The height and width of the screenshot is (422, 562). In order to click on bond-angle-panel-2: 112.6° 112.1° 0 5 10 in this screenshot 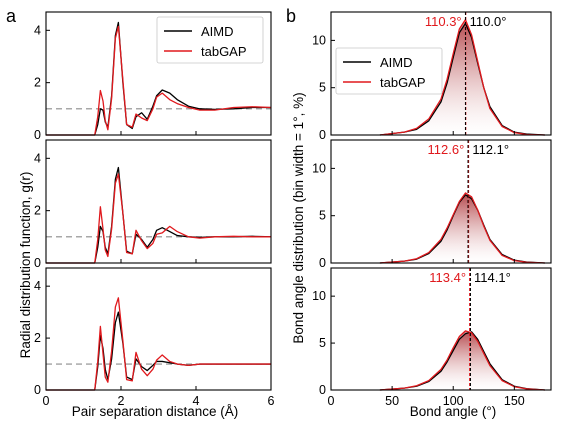, I will do `click(432, 204)`.